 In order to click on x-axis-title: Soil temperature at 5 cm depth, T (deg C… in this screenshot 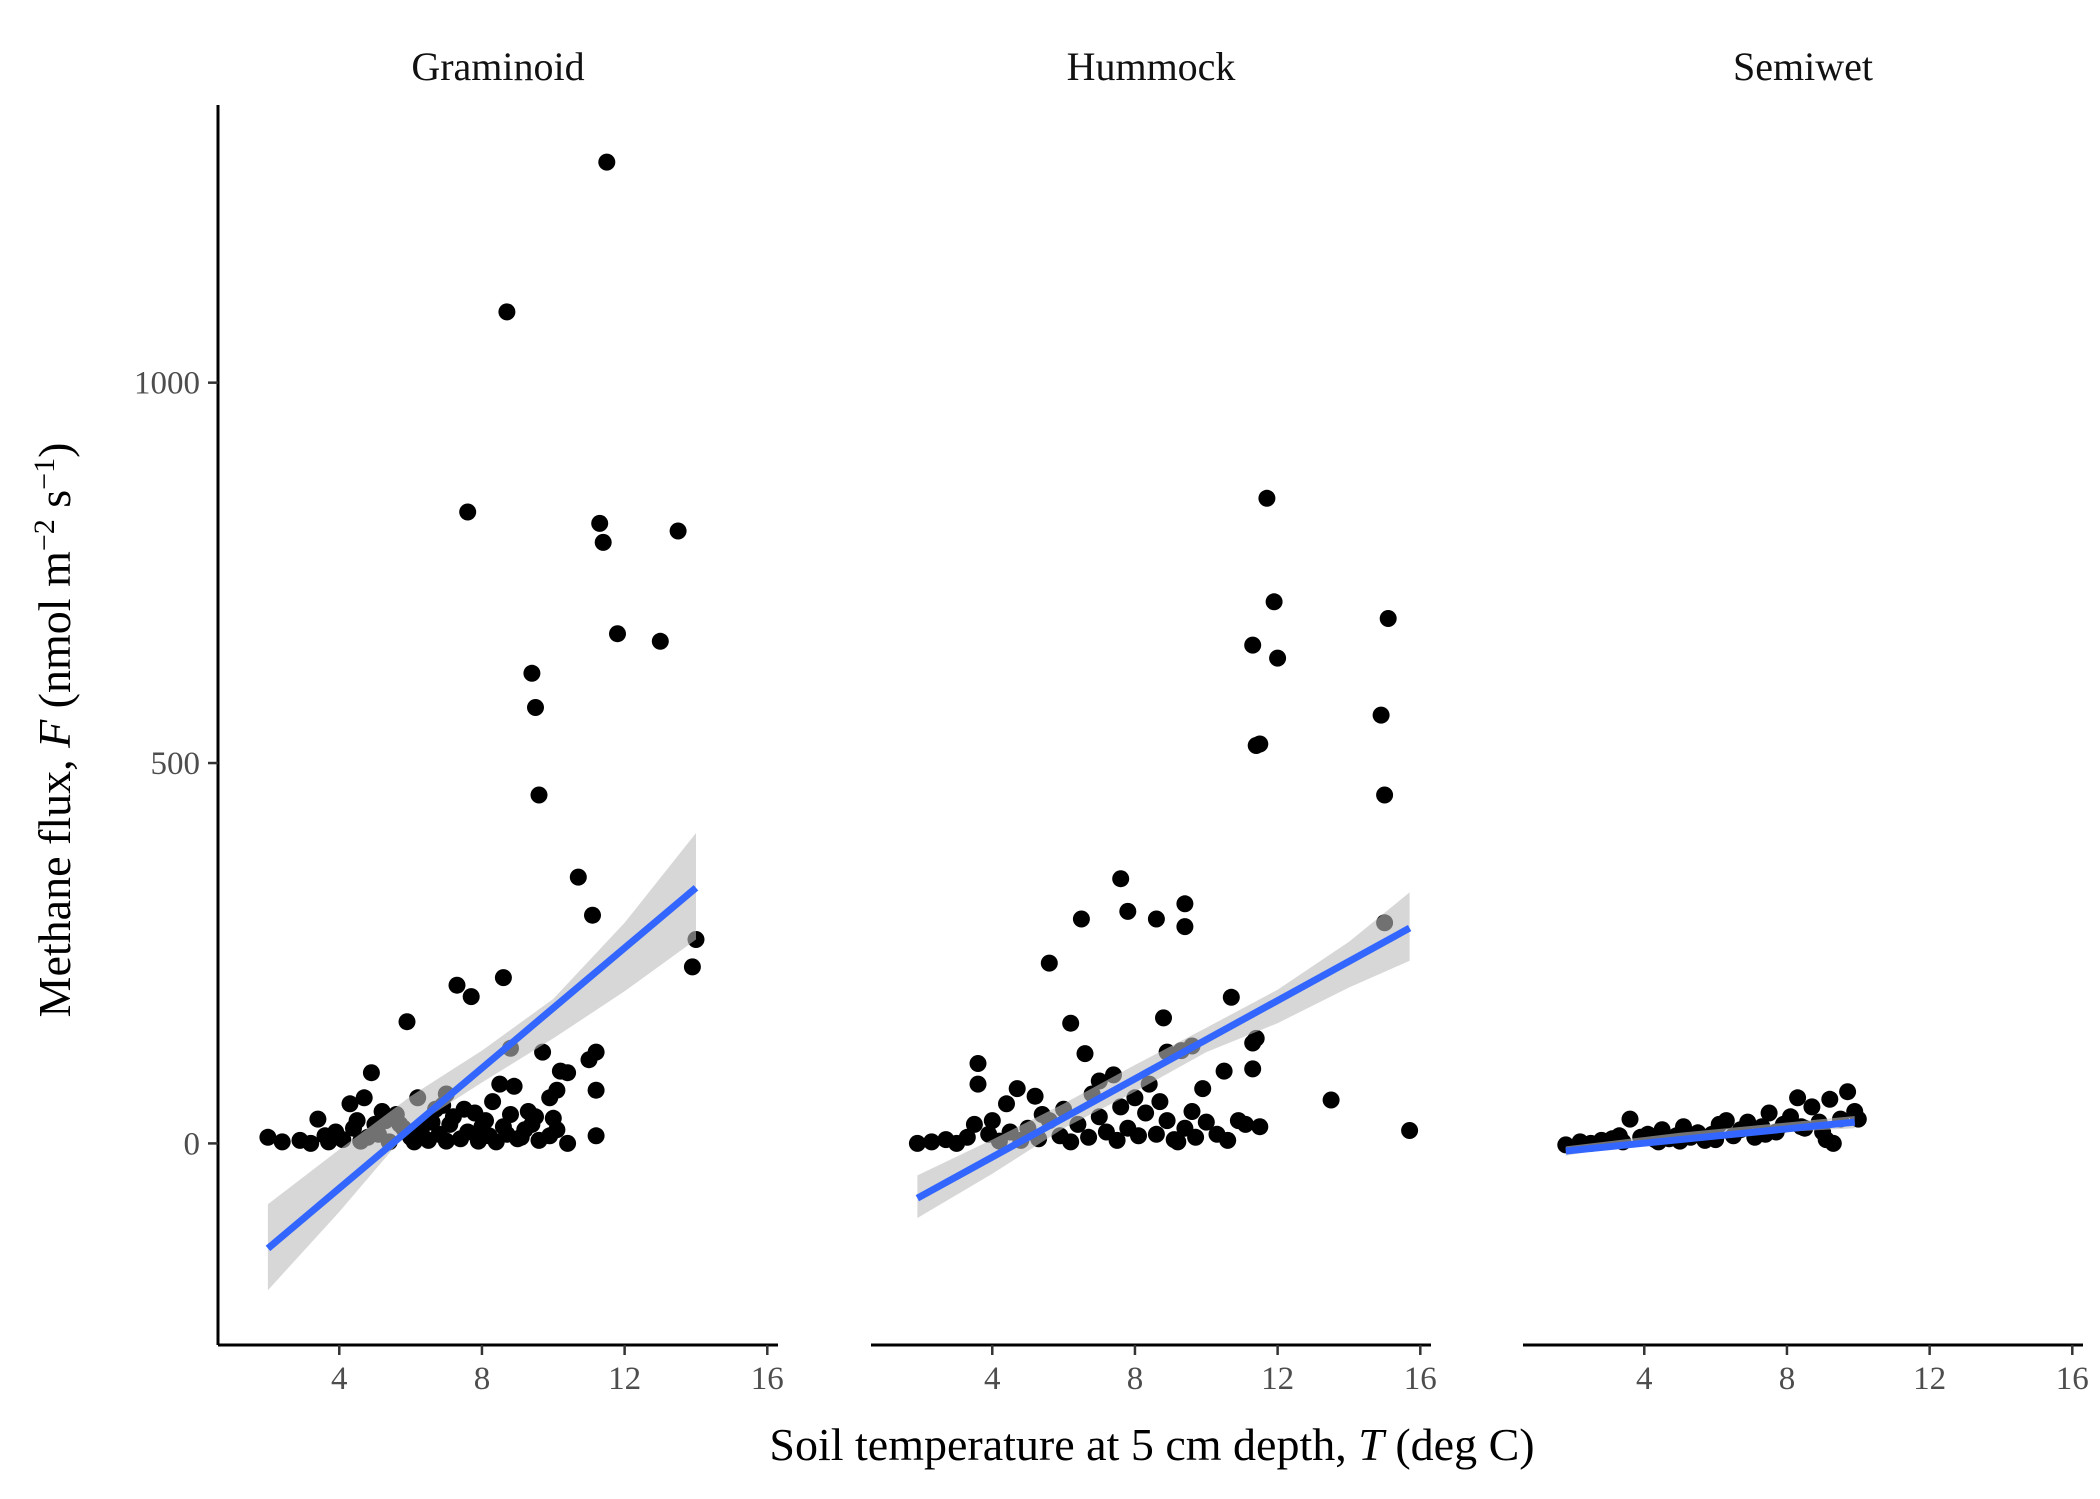, I will do `click(1151, 1444)`.